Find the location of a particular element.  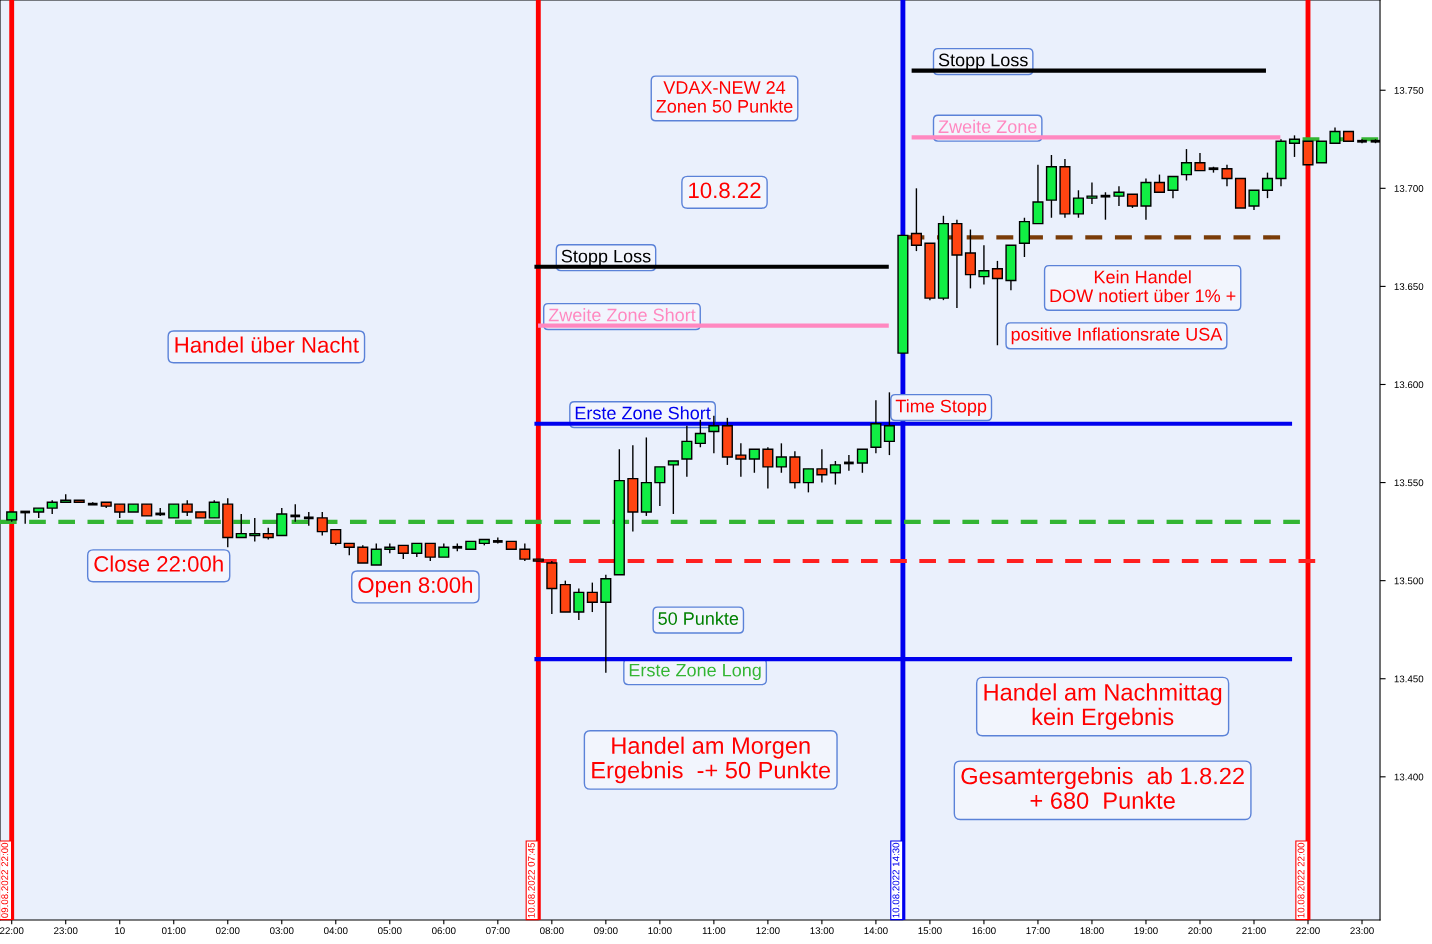

series-label: Erste Zone Long is located at coordinates (695, 672).